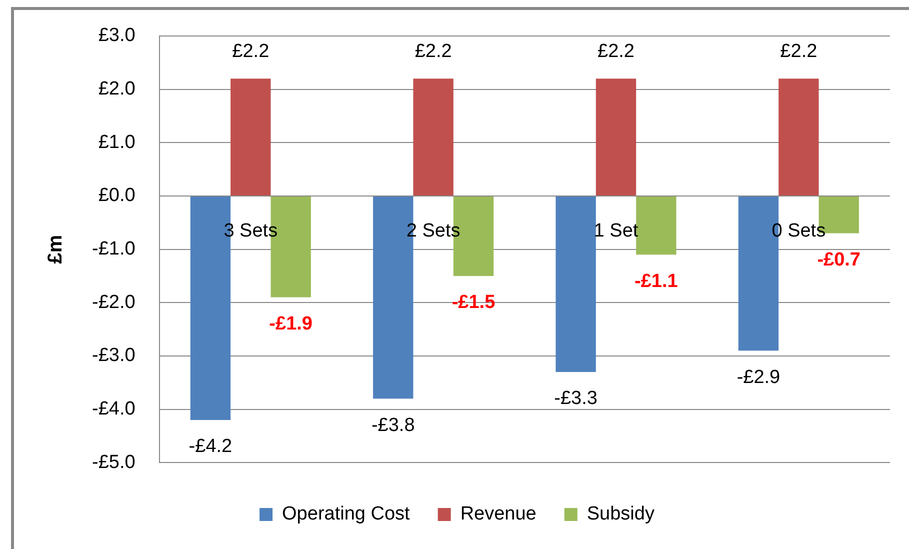 Image resolution: width=909 pixels, height=549 pixels. What do you see at coordinates (498, 514) in the screenshot?
I see `legend-label: Revenue` at bounding box center [498, 514].